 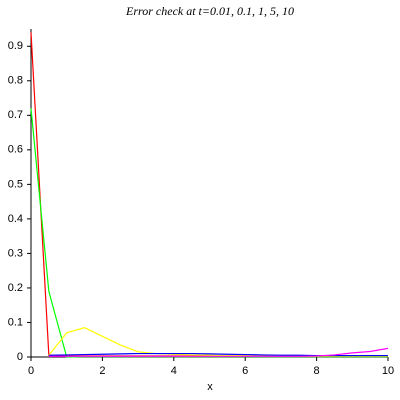 I want to click on y-tick-label: 0.5, so click(x=15, y=184).